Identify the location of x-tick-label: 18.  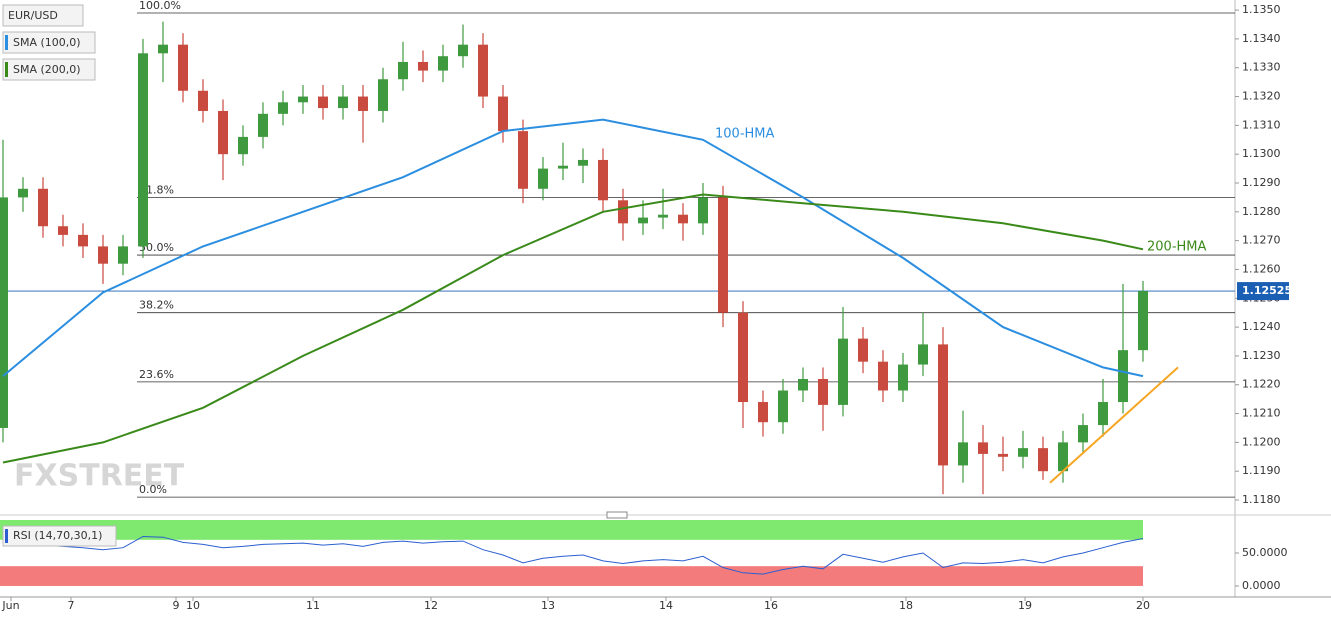
(906, 605).